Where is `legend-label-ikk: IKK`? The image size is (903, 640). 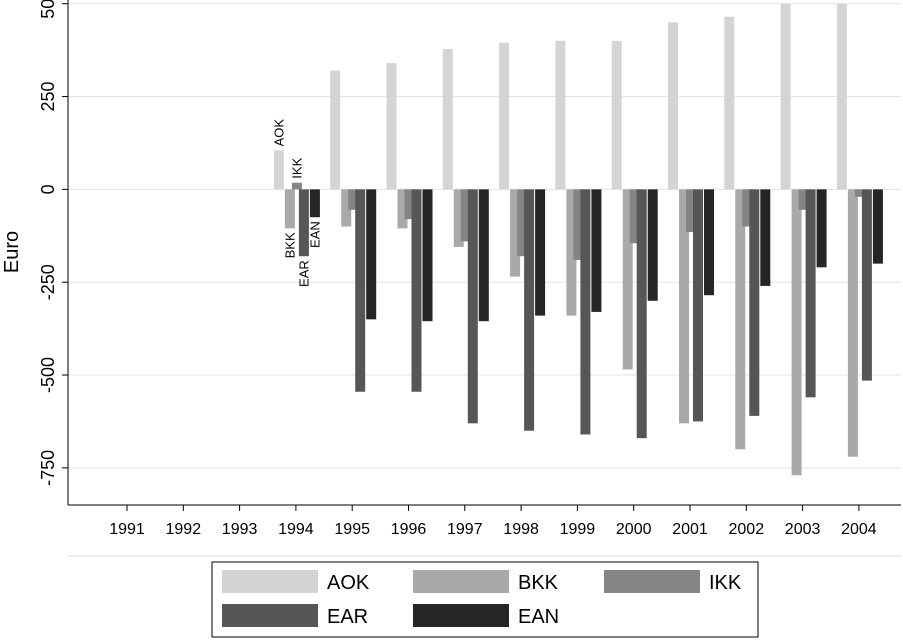 legend-label-ikk: IKK is located at coordinates (725, 583).